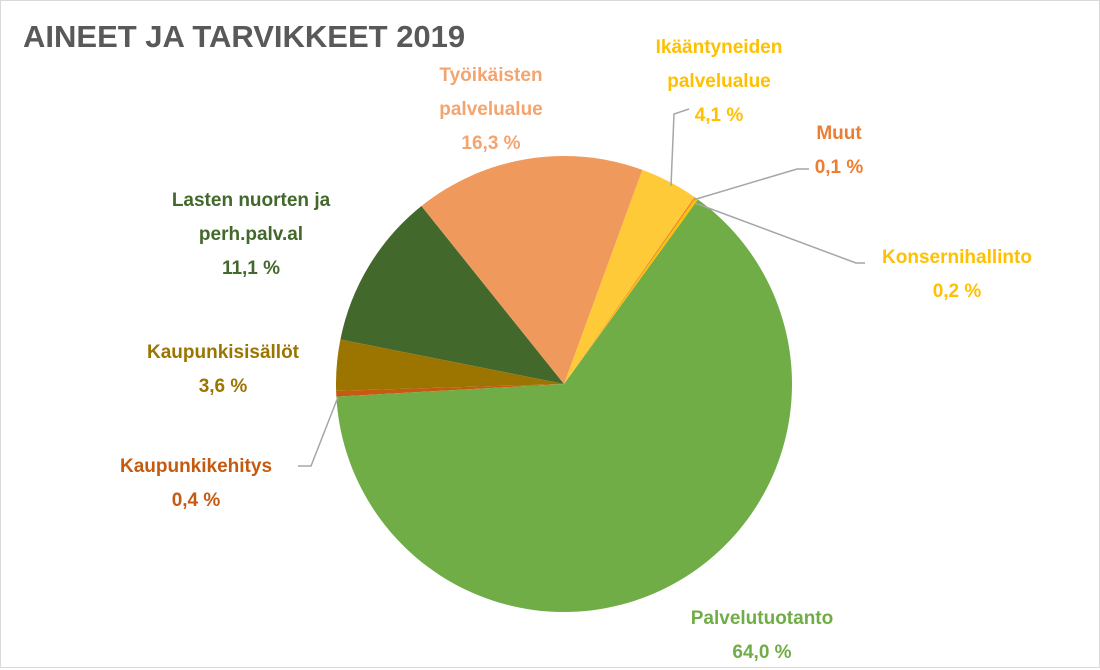 The height and width of the screenshot is (670, 1100). I want to click on category-label: Ikääntyneiden palvelualue, so click(719, 64).